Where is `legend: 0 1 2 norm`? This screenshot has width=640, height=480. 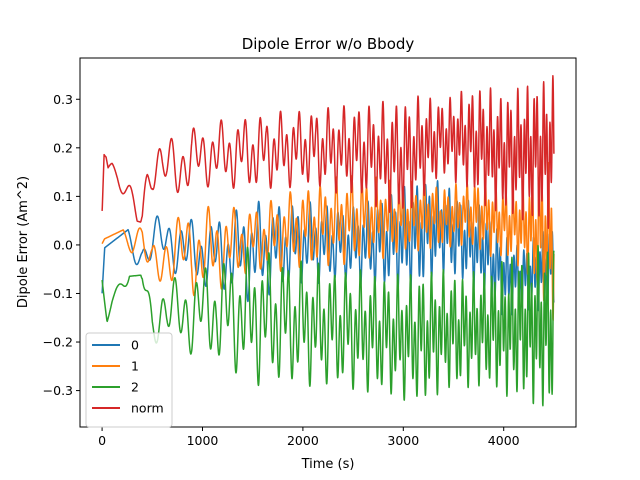
legend: 0 1 2 norm is located at coordinates (129, 380).